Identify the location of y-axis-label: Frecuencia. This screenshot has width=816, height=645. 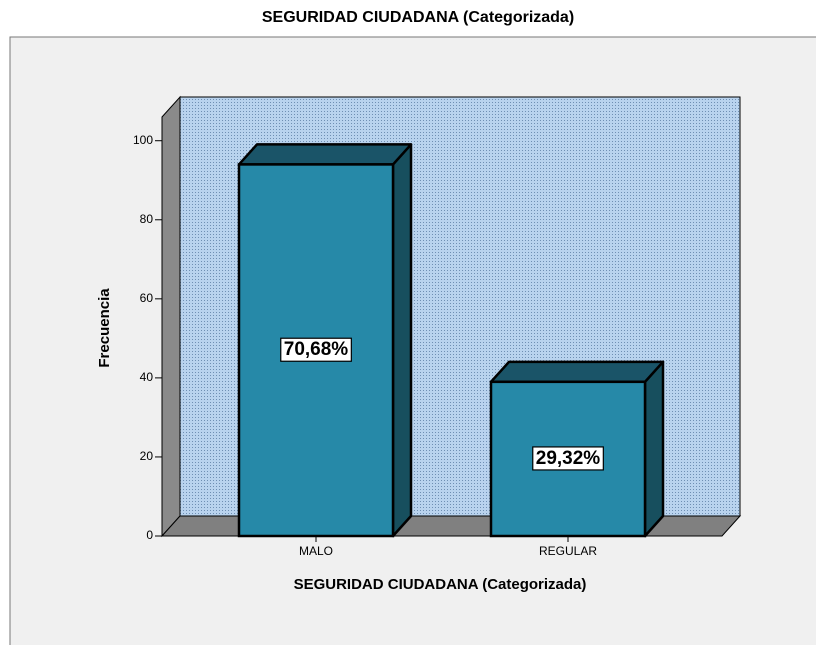
(104, 328).